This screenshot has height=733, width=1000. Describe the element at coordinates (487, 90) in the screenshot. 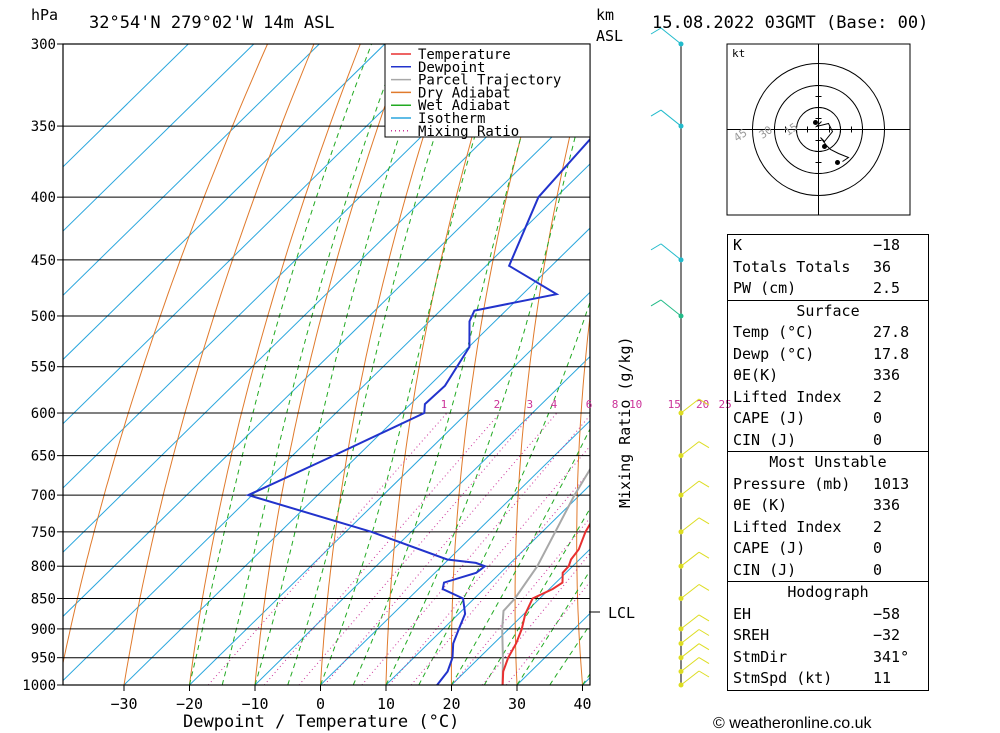

I see `legend-box` at that location.